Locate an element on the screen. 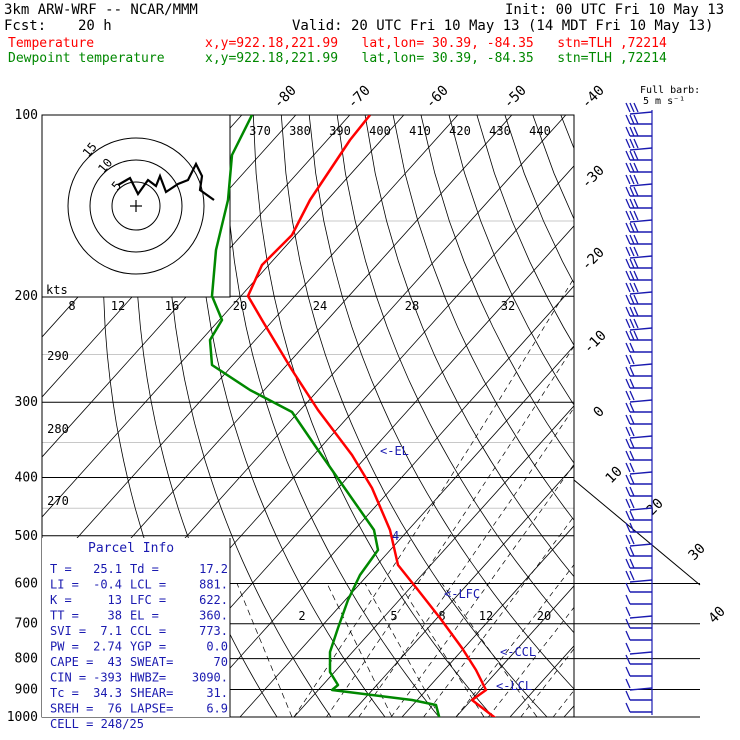 This screenshot has width=740, height=740. model-title: 3km ARW-WRF -- NCAR/MMM is located at coordinates (101, 10).